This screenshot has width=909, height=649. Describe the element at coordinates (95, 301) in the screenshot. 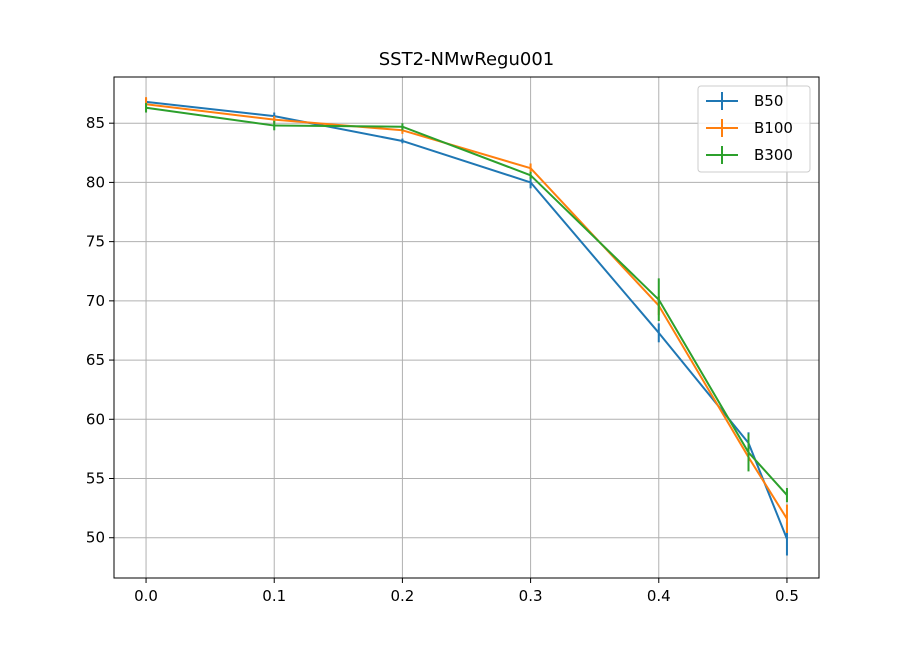

I see `y-tick-label: 70` at that location.